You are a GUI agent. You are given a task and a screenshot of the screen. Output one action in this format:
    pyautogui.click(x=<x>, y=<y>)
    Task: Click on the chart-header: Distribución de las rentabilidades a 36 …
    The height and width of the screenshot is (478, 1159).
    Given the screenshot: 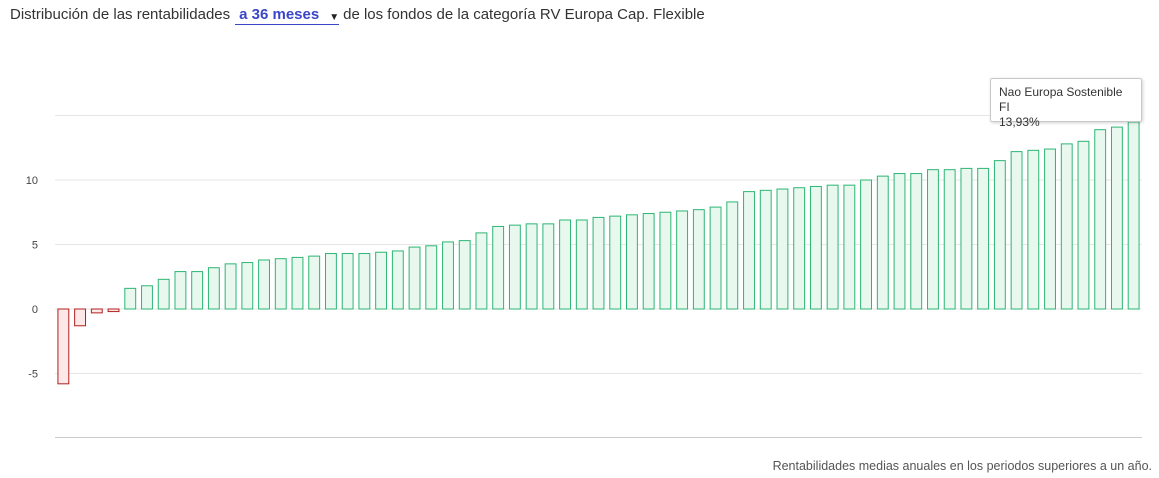 What is the action you would take?
    pyautogui.click(x=357, y=15)
    